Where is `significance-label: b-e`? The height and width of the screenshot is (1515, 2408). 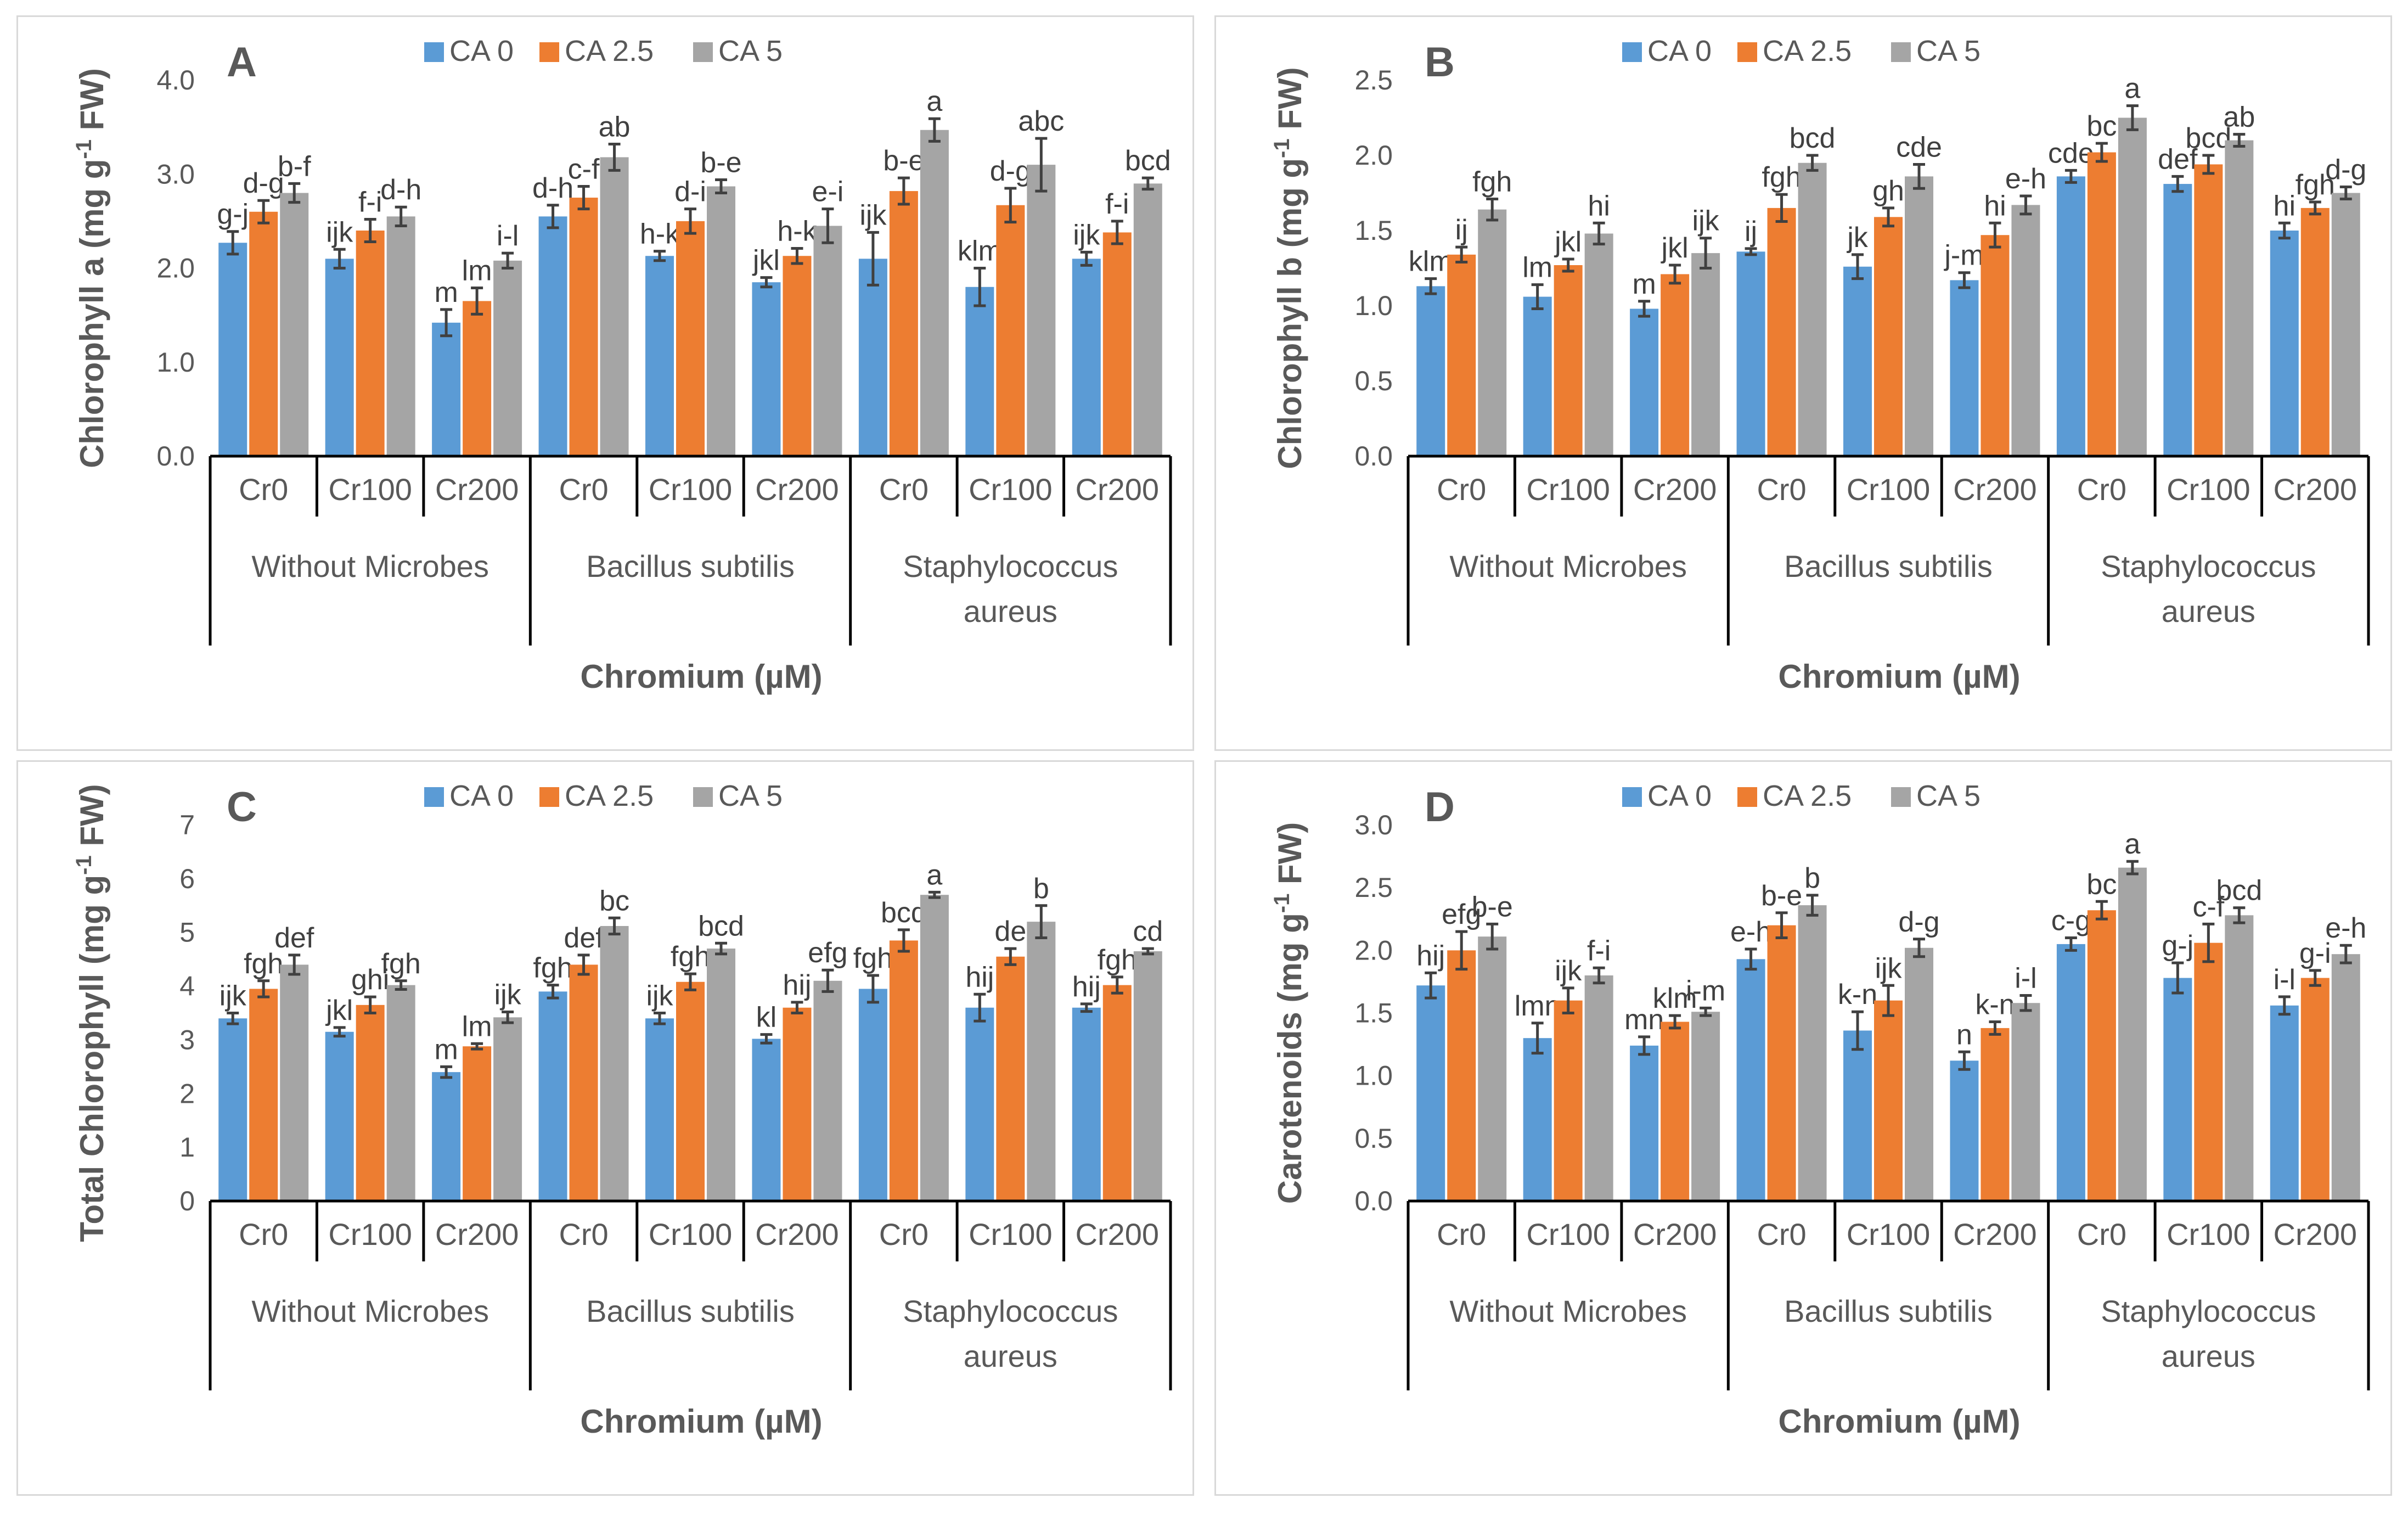
significance-label: b-e is located at coordinates (1492, 907).